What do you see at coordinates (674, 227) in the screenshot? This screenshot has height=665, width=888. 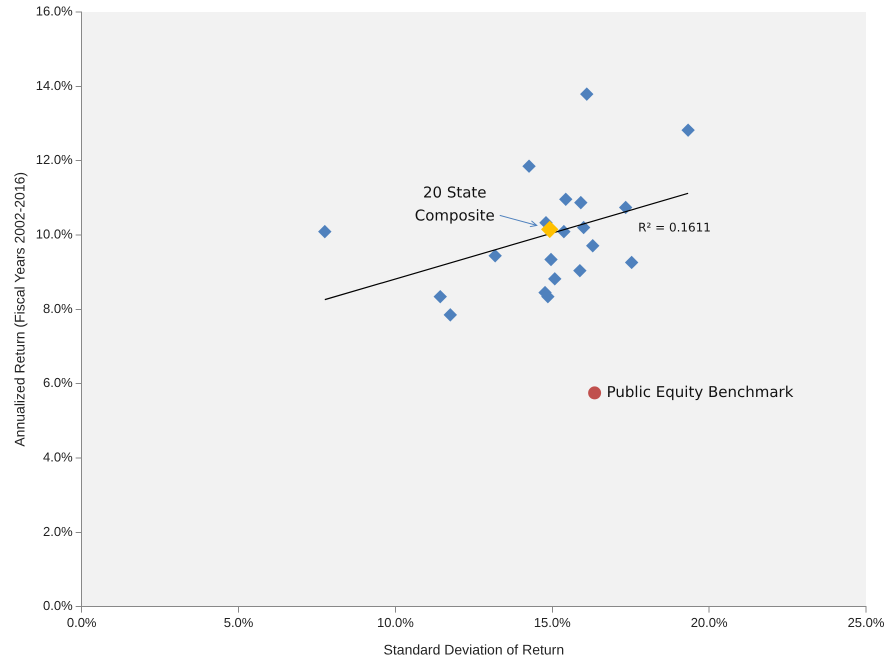 I see `annotation: R² = 0.1611` at bounding box center [674, 227].